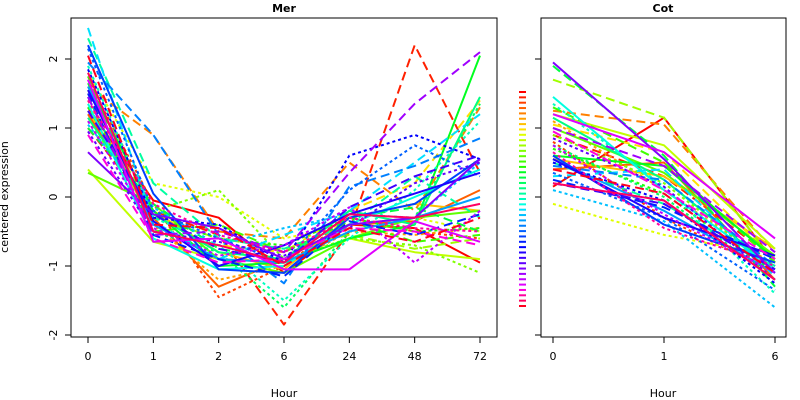 Image resolution: width=800 pixels, height=400 pixels. I want to click on y-axis-label: centered expression, so click(5, 197).